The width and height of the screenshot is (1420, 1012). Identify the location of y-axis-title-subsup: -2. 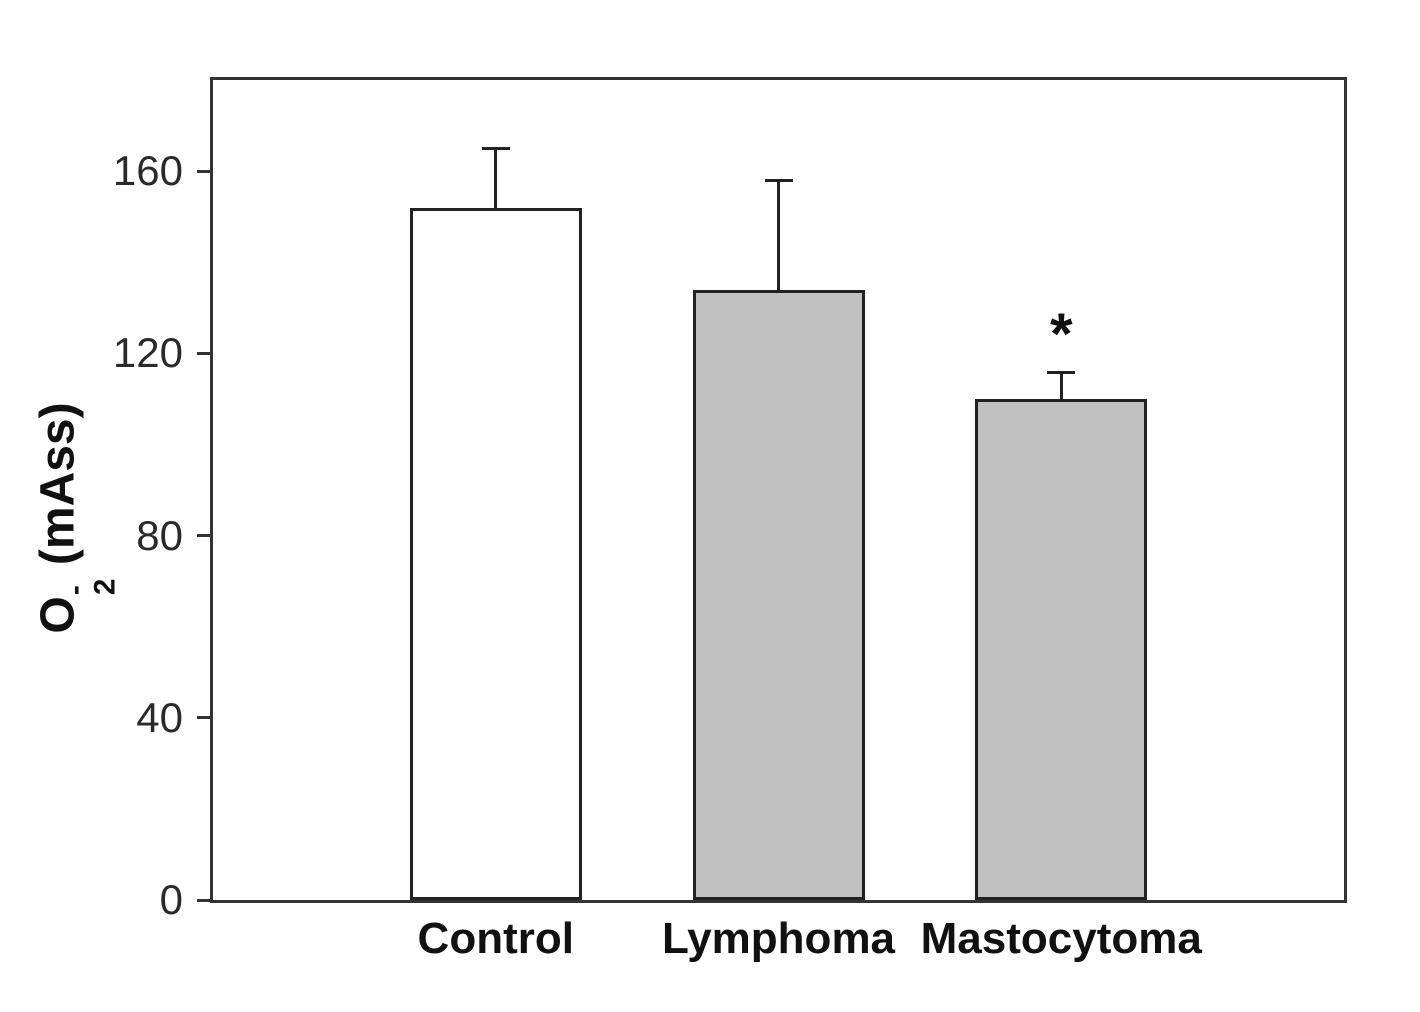
(90, 587).